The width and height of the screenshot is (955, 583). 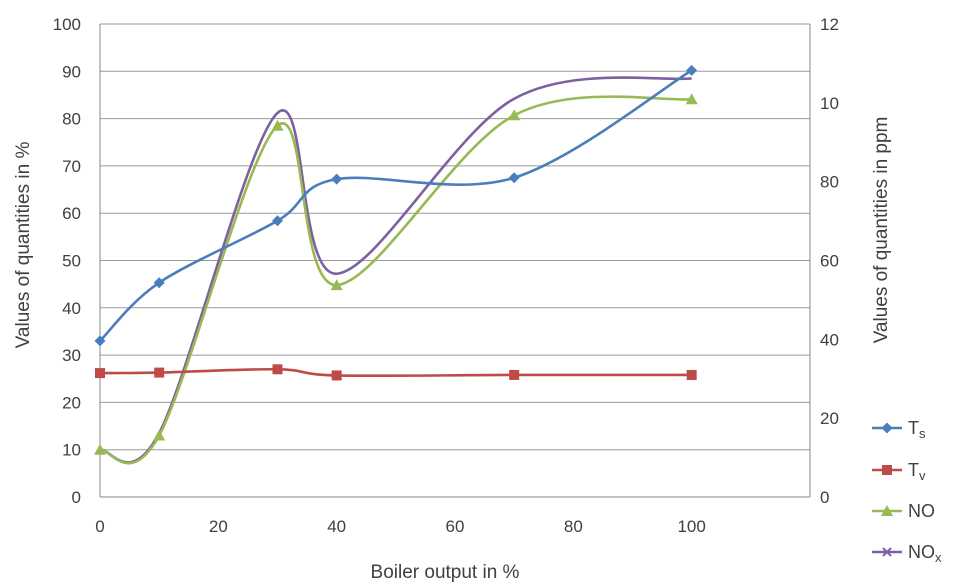 I want to click on x-tick-label: 100, so click(x=691, y=526).